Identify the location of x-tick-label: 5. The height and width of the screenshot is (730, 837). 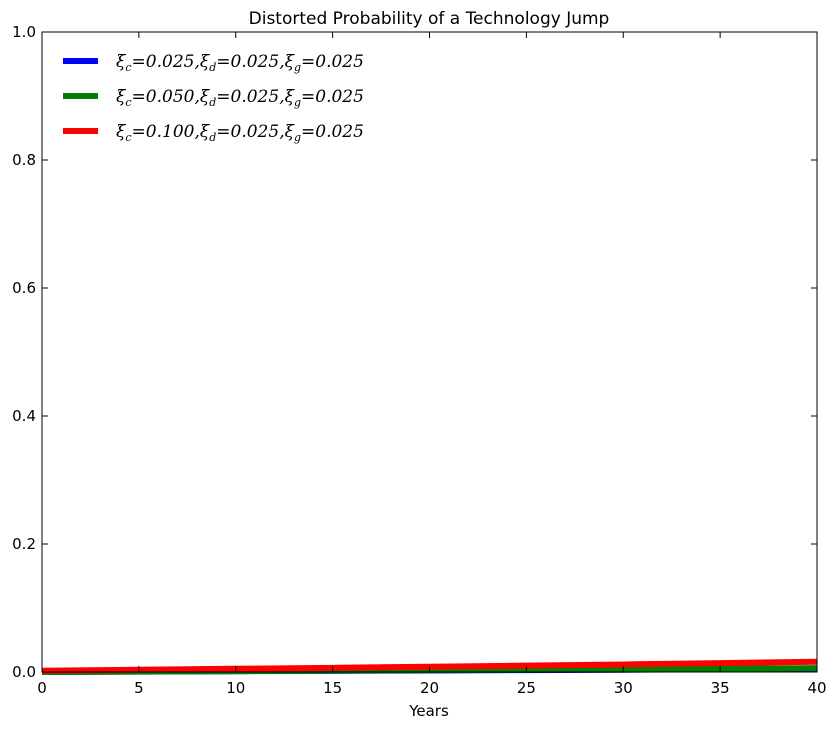
(139, 688).